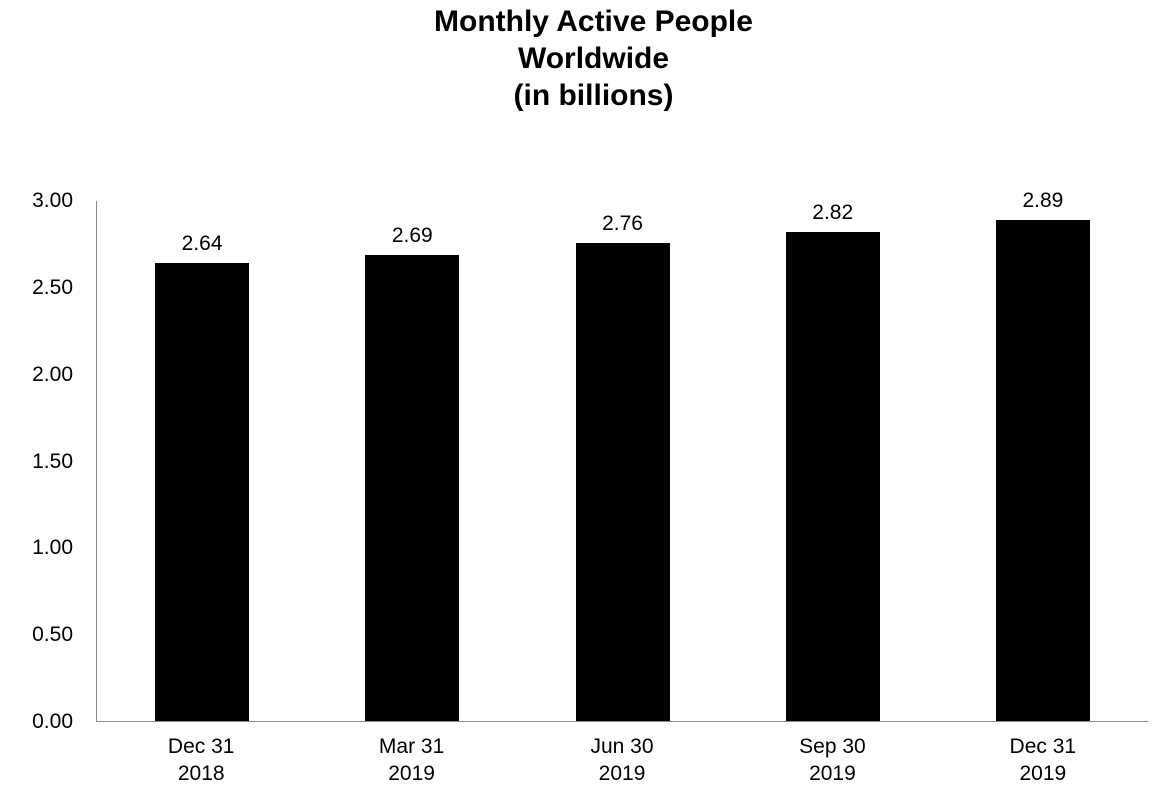 The height and width of the screenshot is (794, 1157). I want to click on chart-title-line-1: Monthly Active People, so click(593, 21).